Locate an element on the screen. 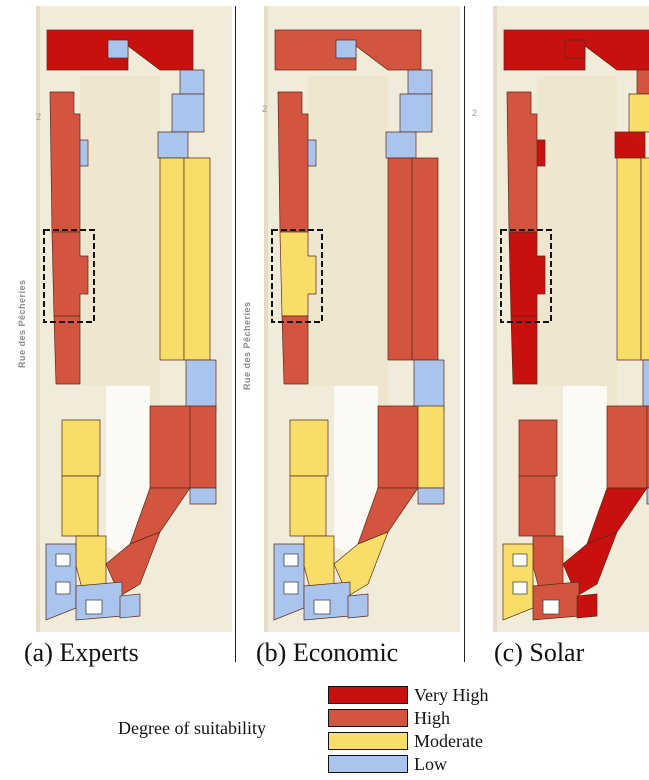 Image resolution: width=649 pixels, height=780 pixels. legend-item-low: Low is located at coordinates (387, 764).